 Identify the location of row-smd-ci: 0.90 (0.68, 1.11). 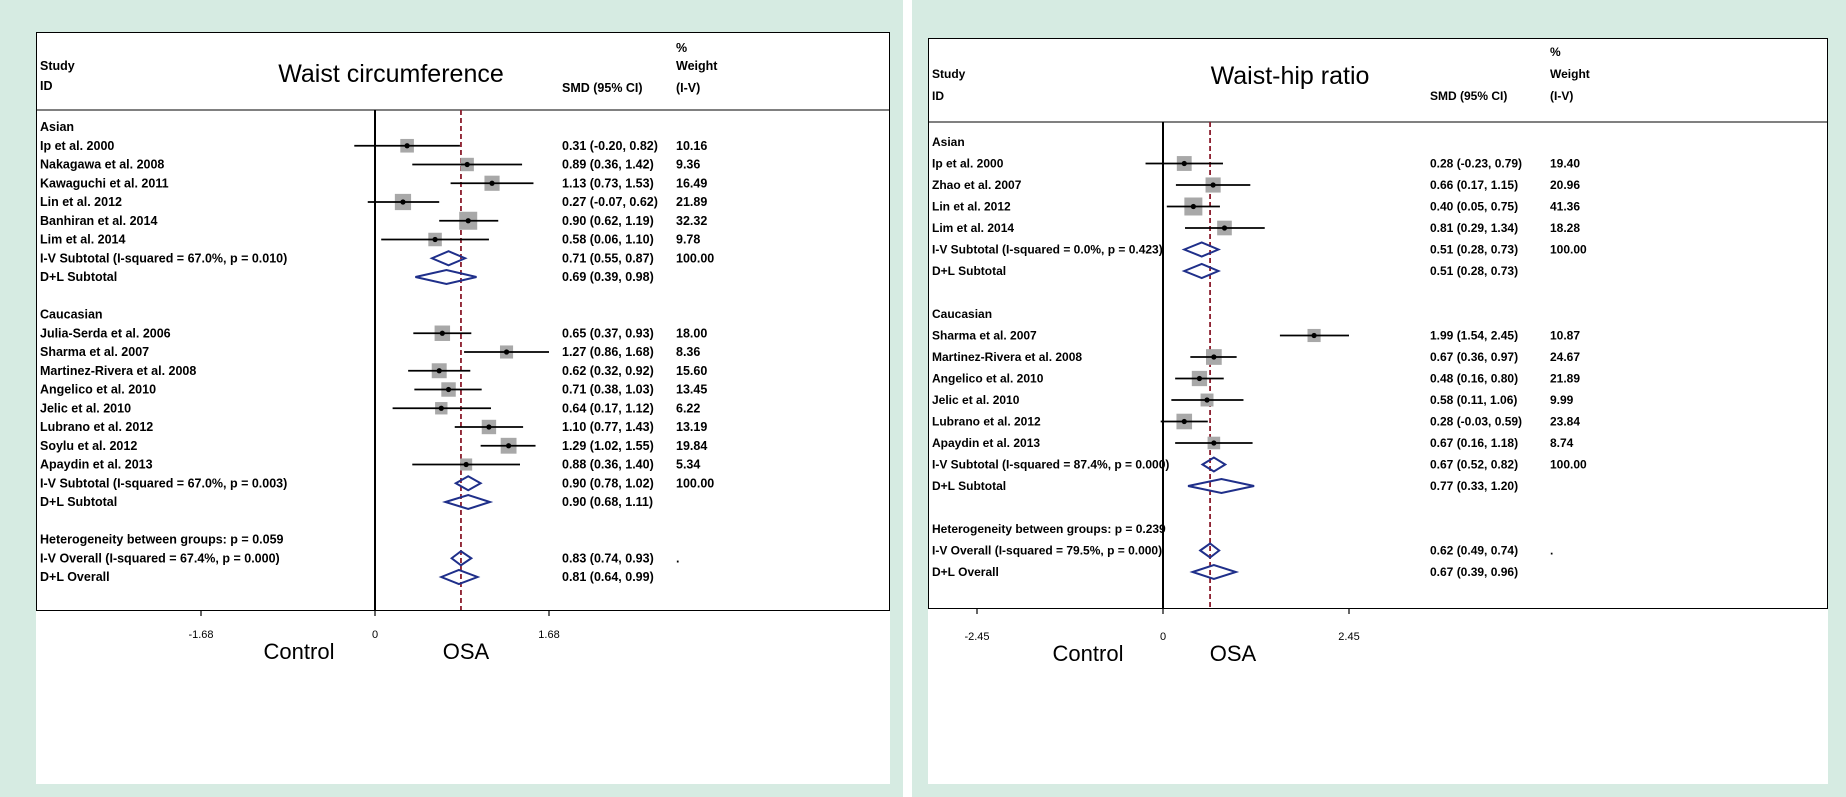
(607, 502).